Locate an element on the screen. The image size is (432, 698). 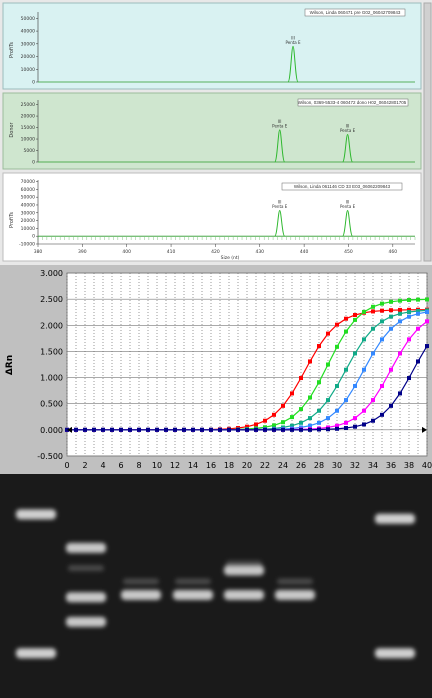
qpcr-x-tick-label: 24 is located at coordinates (283, 465).